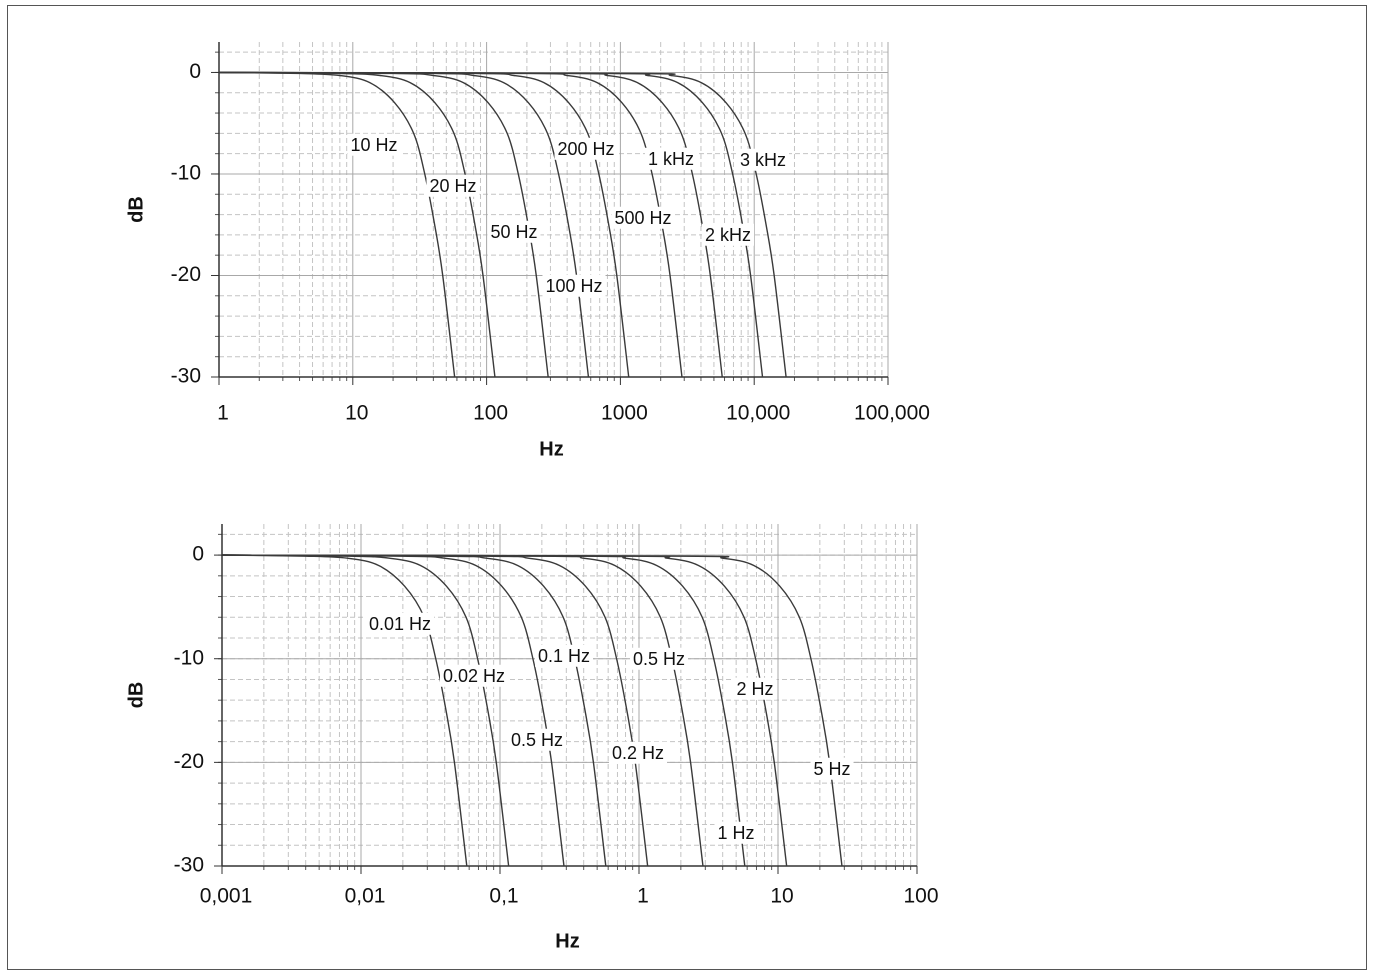 Image resolution: width=1375 pixels, height=979 pixels. Describe the element at coordinates (226, 896) in the screenshot. I see `x-tick-label: 0,001` at that location.